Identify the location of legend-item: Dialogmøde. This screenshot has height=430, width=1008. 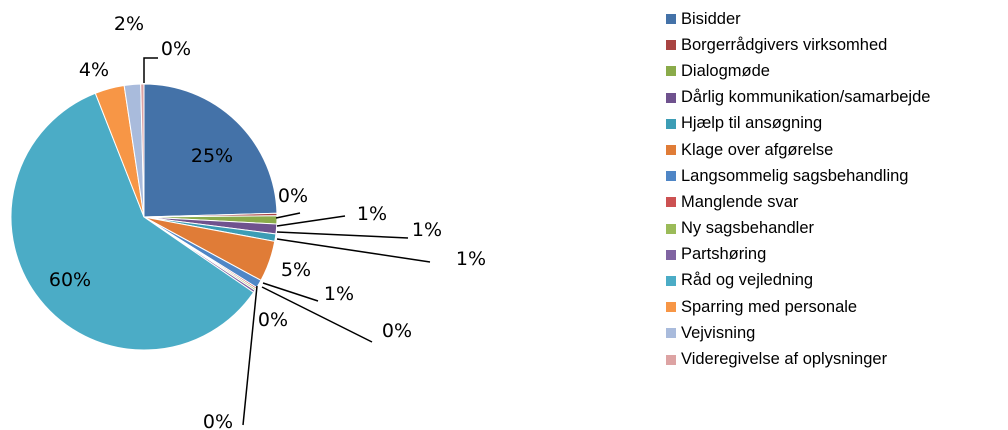
(798, 71).